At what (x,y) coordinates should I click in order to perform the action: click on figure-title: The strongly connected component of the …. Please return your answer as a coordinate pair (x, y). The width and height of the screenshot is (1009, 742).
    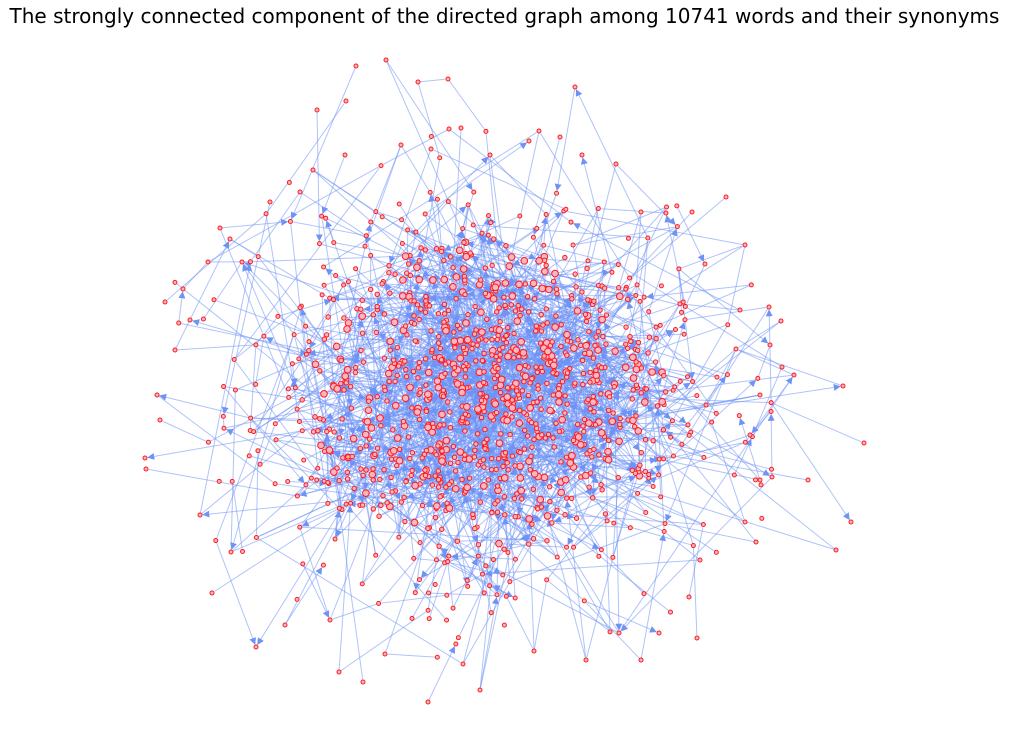
    Looking at the image, I should click on (504, 16).